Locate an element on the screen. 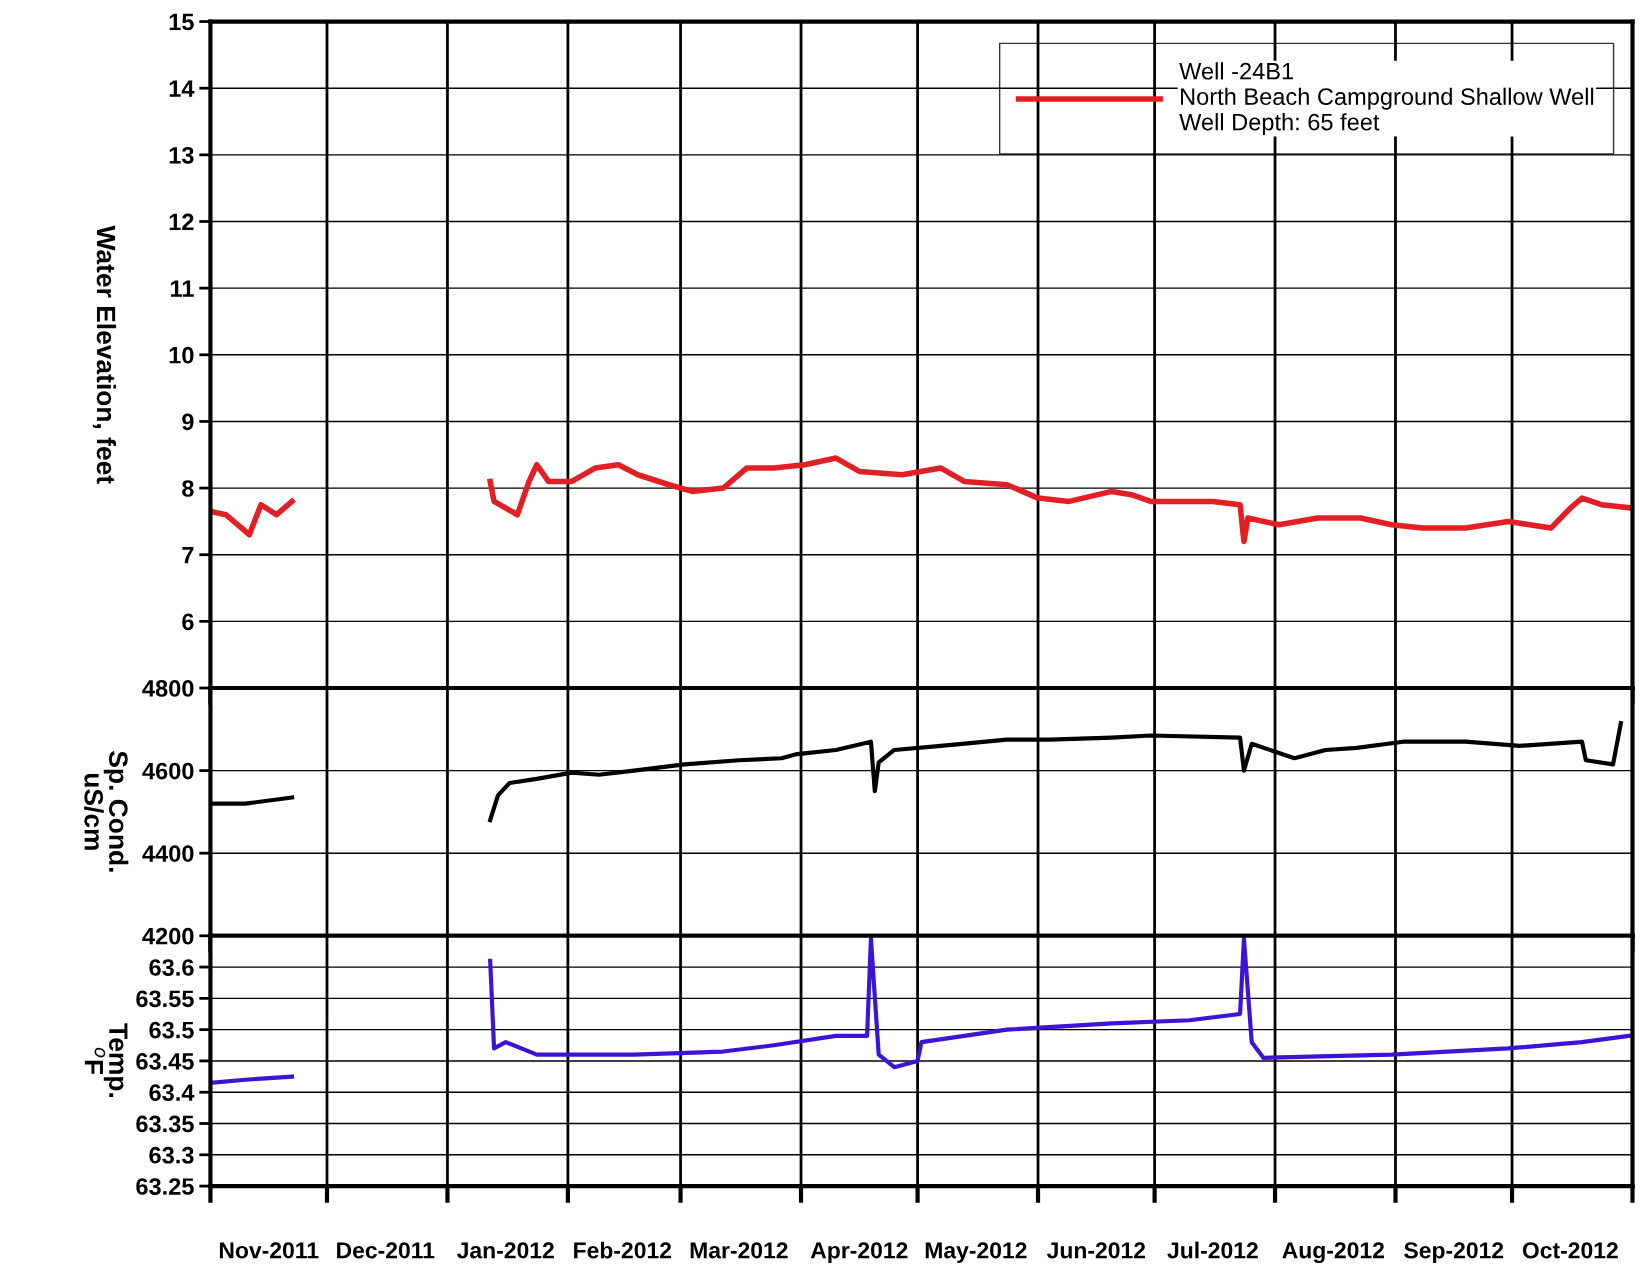 This screenshot has height=1268, width=1644. y-tick-label: 63.35 is located at coordinates (165, 1124).